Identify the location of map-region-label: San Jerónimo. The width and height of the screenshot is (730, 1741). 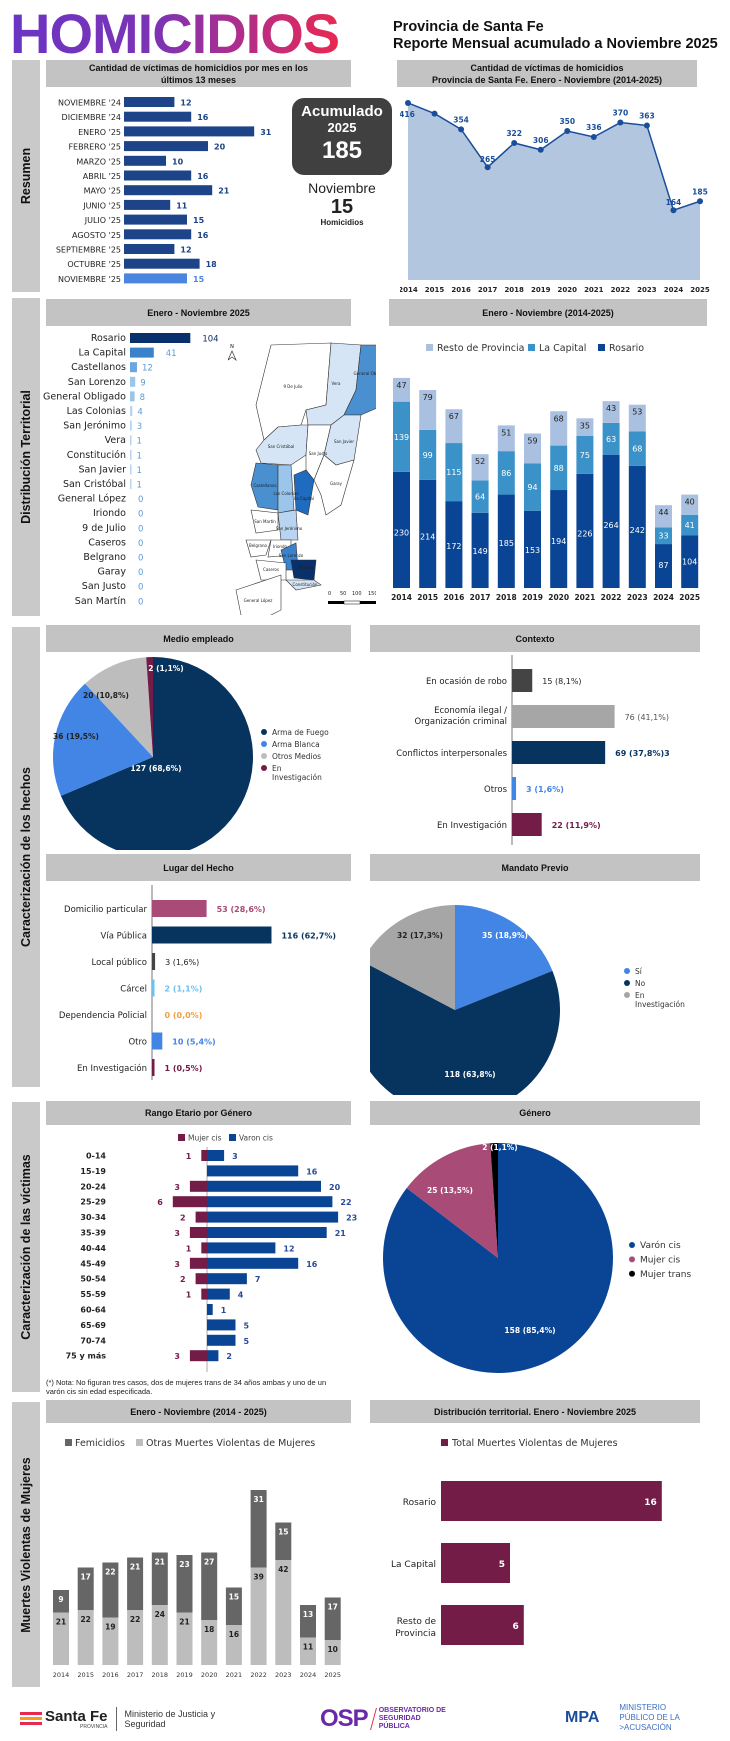
(289, 528).